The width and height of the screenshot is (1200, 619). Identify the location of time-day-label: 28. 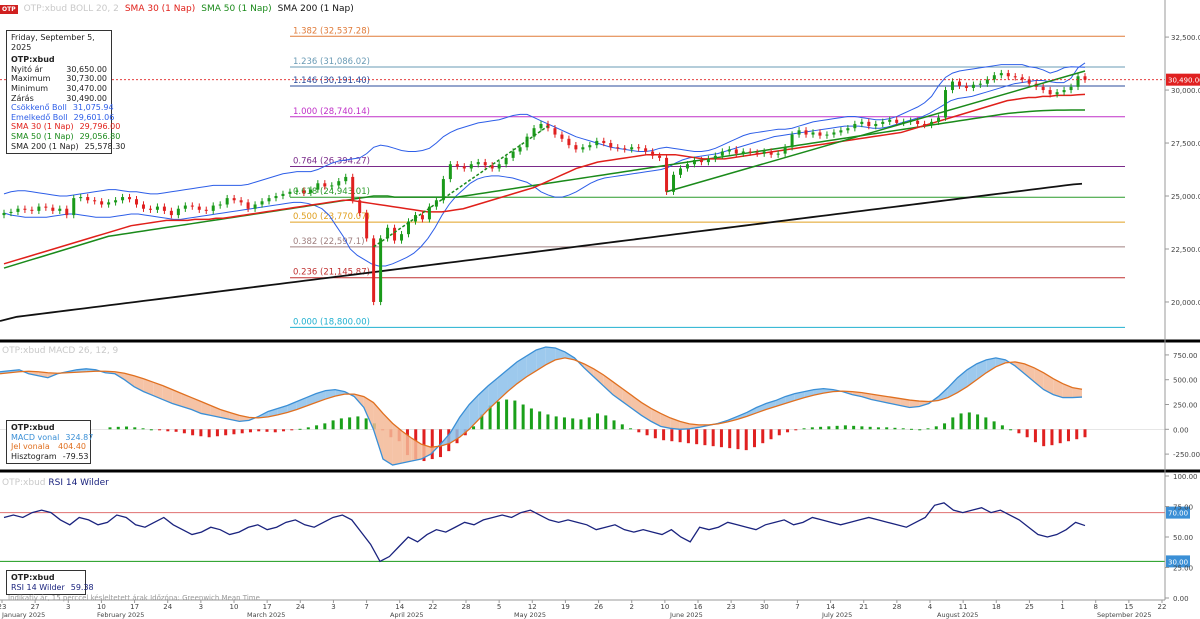
(896, 607).